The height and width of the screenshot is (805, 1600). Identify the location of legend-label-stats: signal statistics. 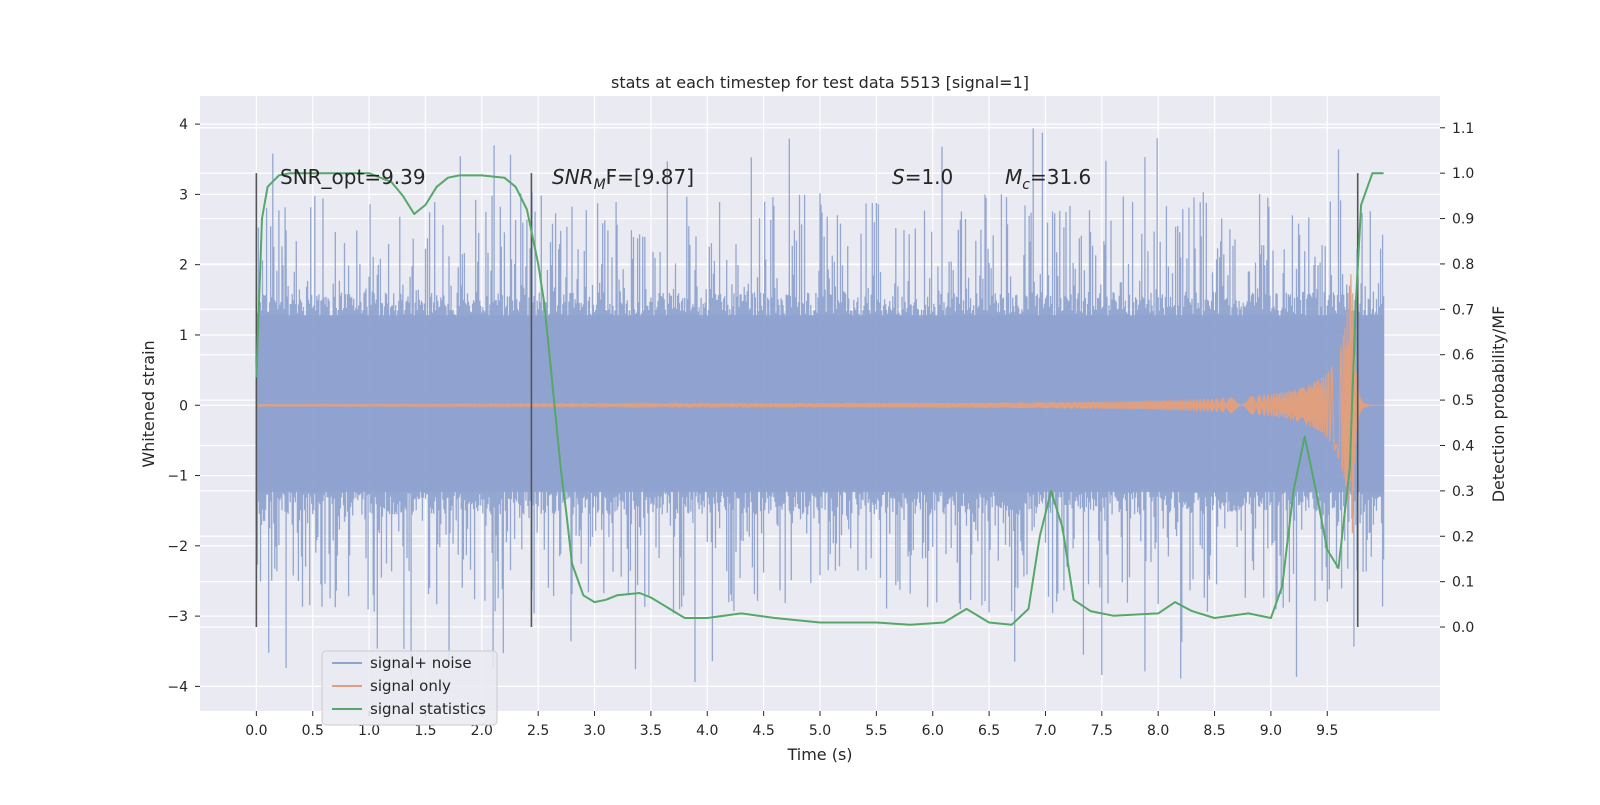
(428, 709).